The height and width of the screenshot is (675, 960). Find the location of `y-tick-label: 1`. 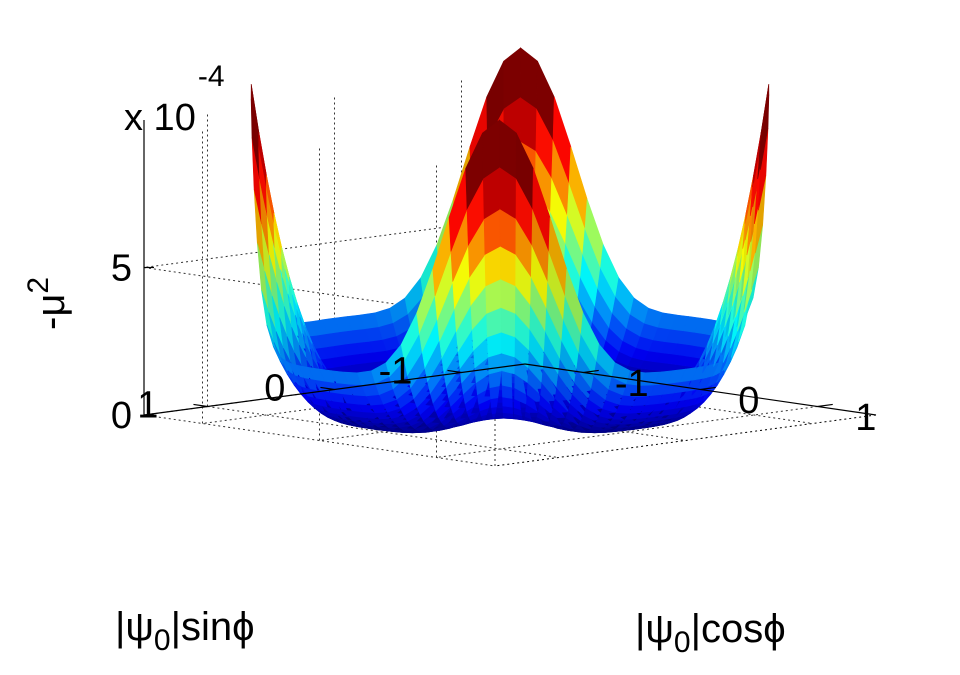

y-tick-label: 1 is located at coordinates (147, 405).